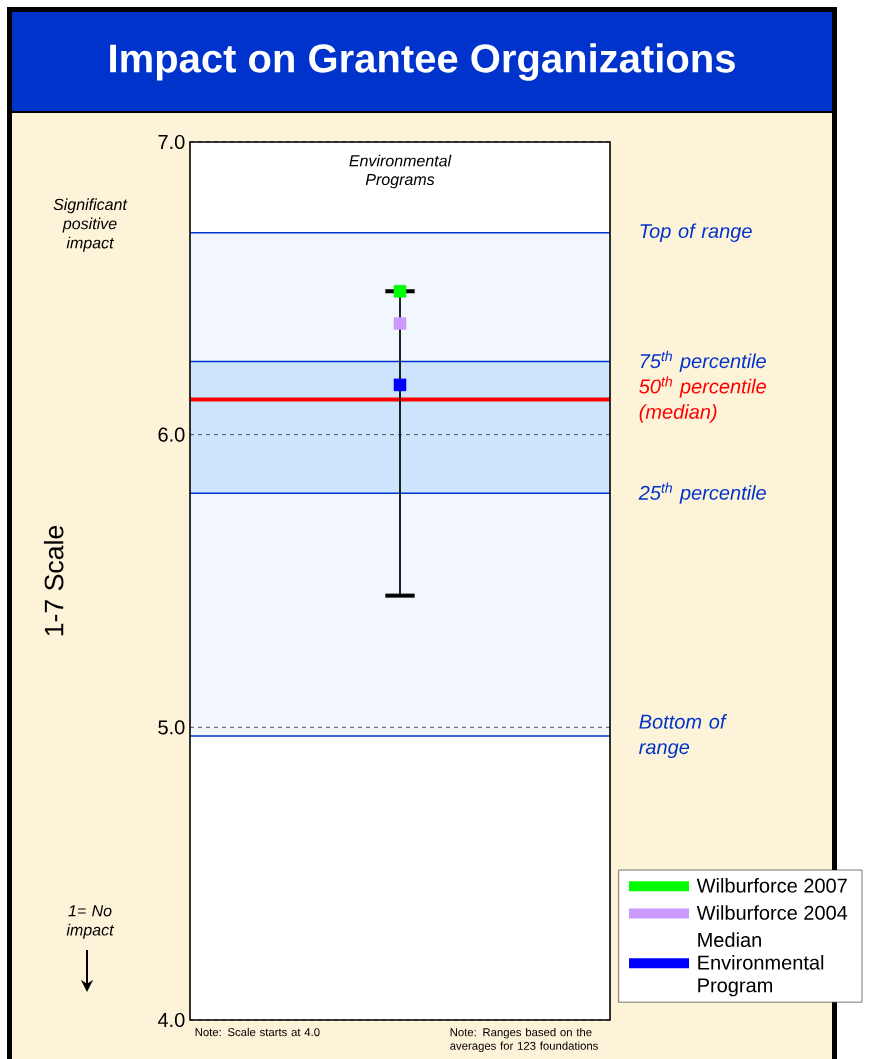 Image resolution: width=886 pixels, height=1059 pixels. Describe the element at coordinates (257, 1032) in the screenshot. I see `text: Note: Scale starts at 4.0` at that location.